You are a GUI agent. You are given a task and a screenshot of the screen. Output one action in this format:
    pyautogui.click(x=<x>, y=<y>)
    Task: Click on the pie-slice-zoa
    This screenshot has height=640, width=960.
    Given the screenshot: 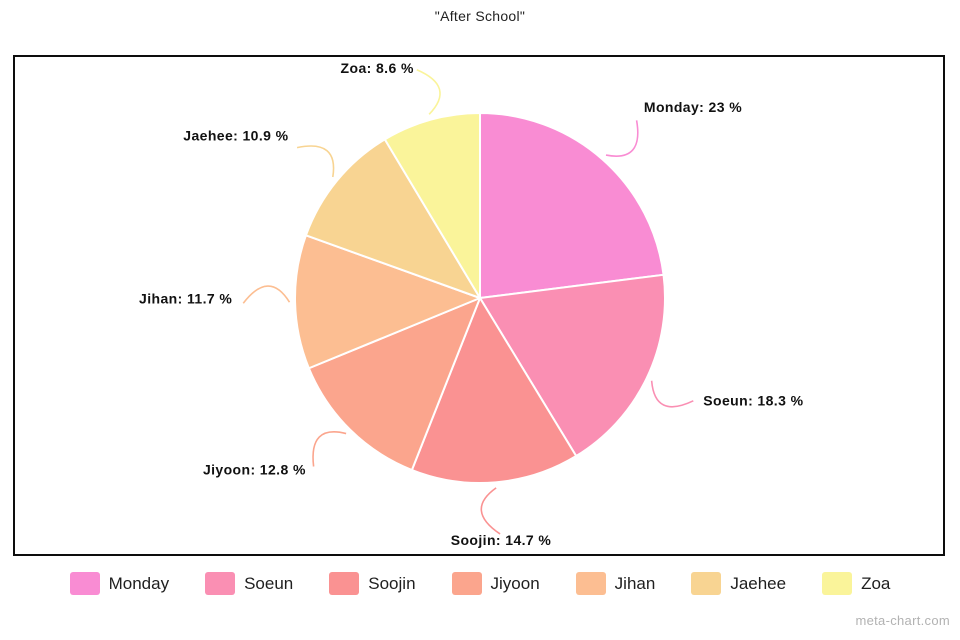 What is the action you would take?
    pyautogui.click(x=432, y=205)
    